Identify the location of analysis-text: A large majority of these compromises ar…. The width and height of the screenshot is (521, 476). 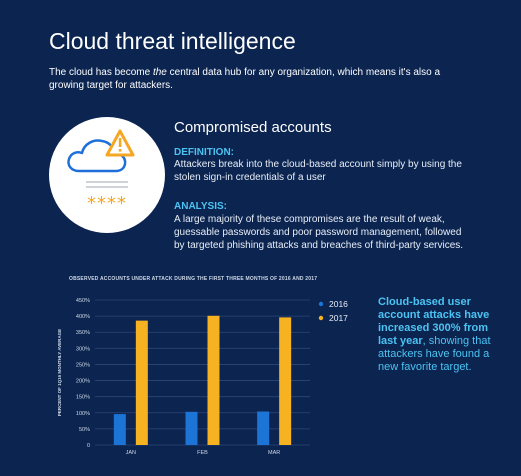
(319, 232).